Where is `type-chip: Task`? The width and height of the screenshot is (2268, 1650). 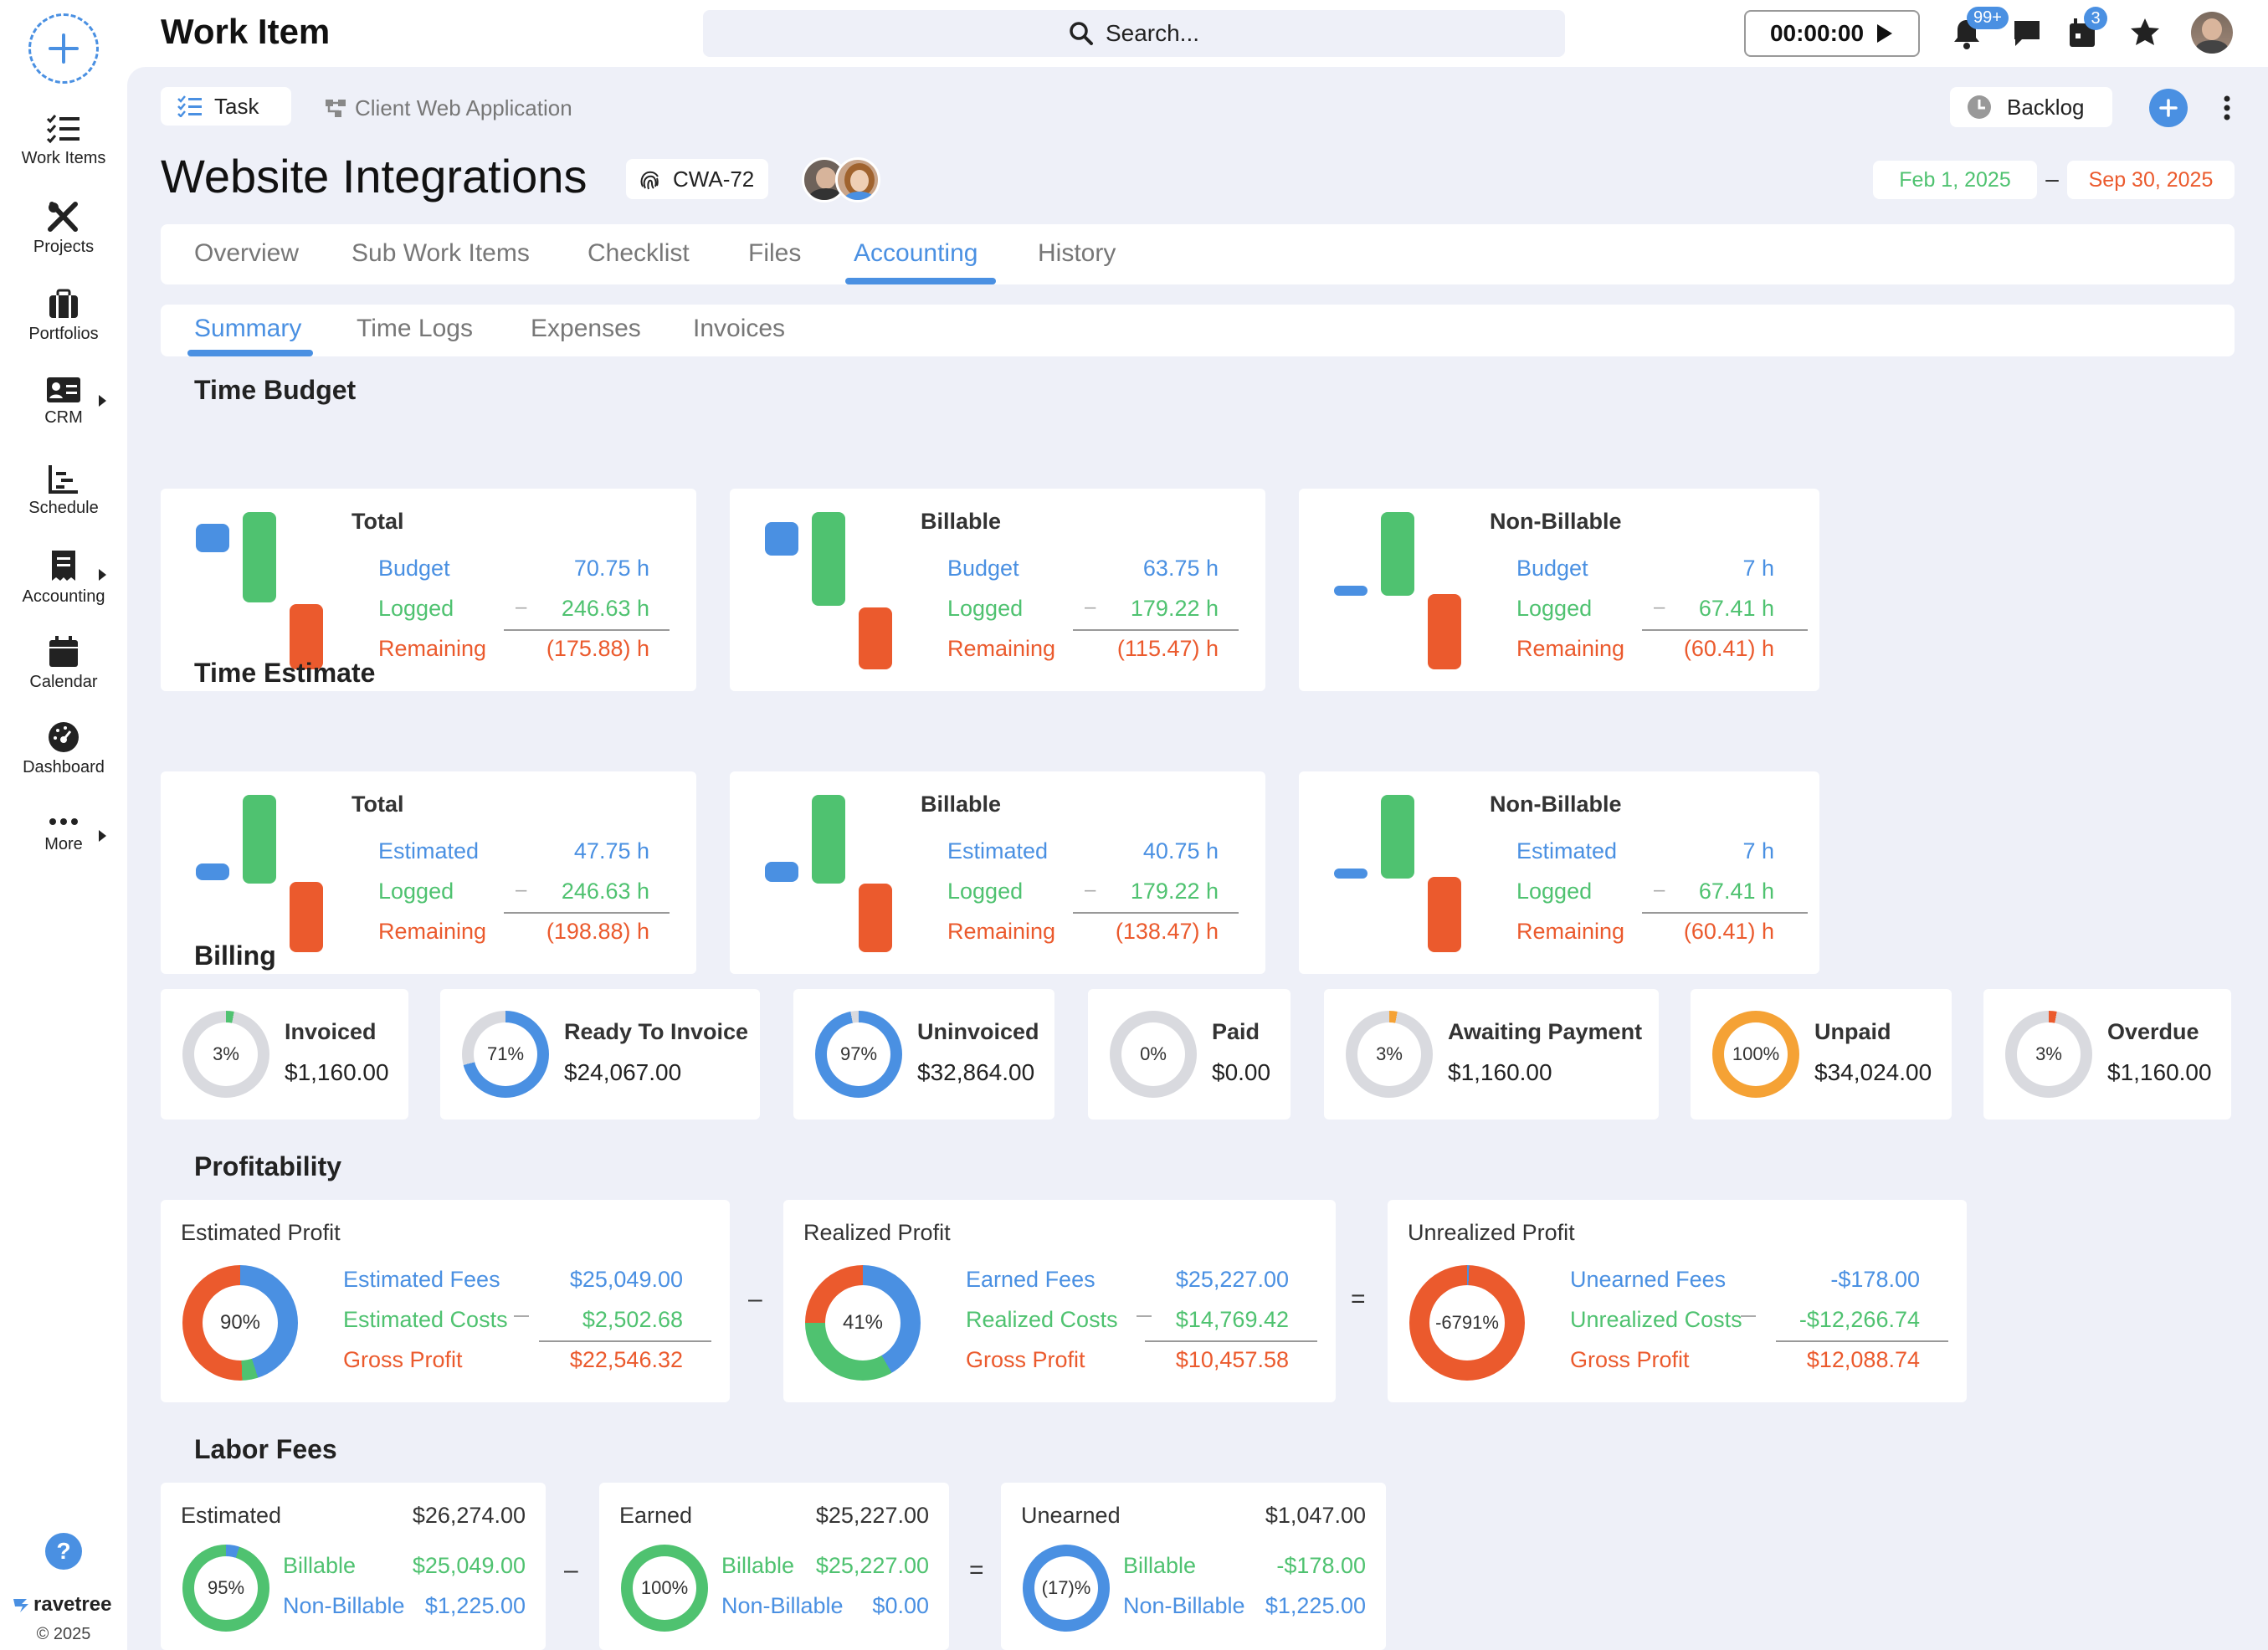
type-chip: Task is located at coordinates (226, 106).